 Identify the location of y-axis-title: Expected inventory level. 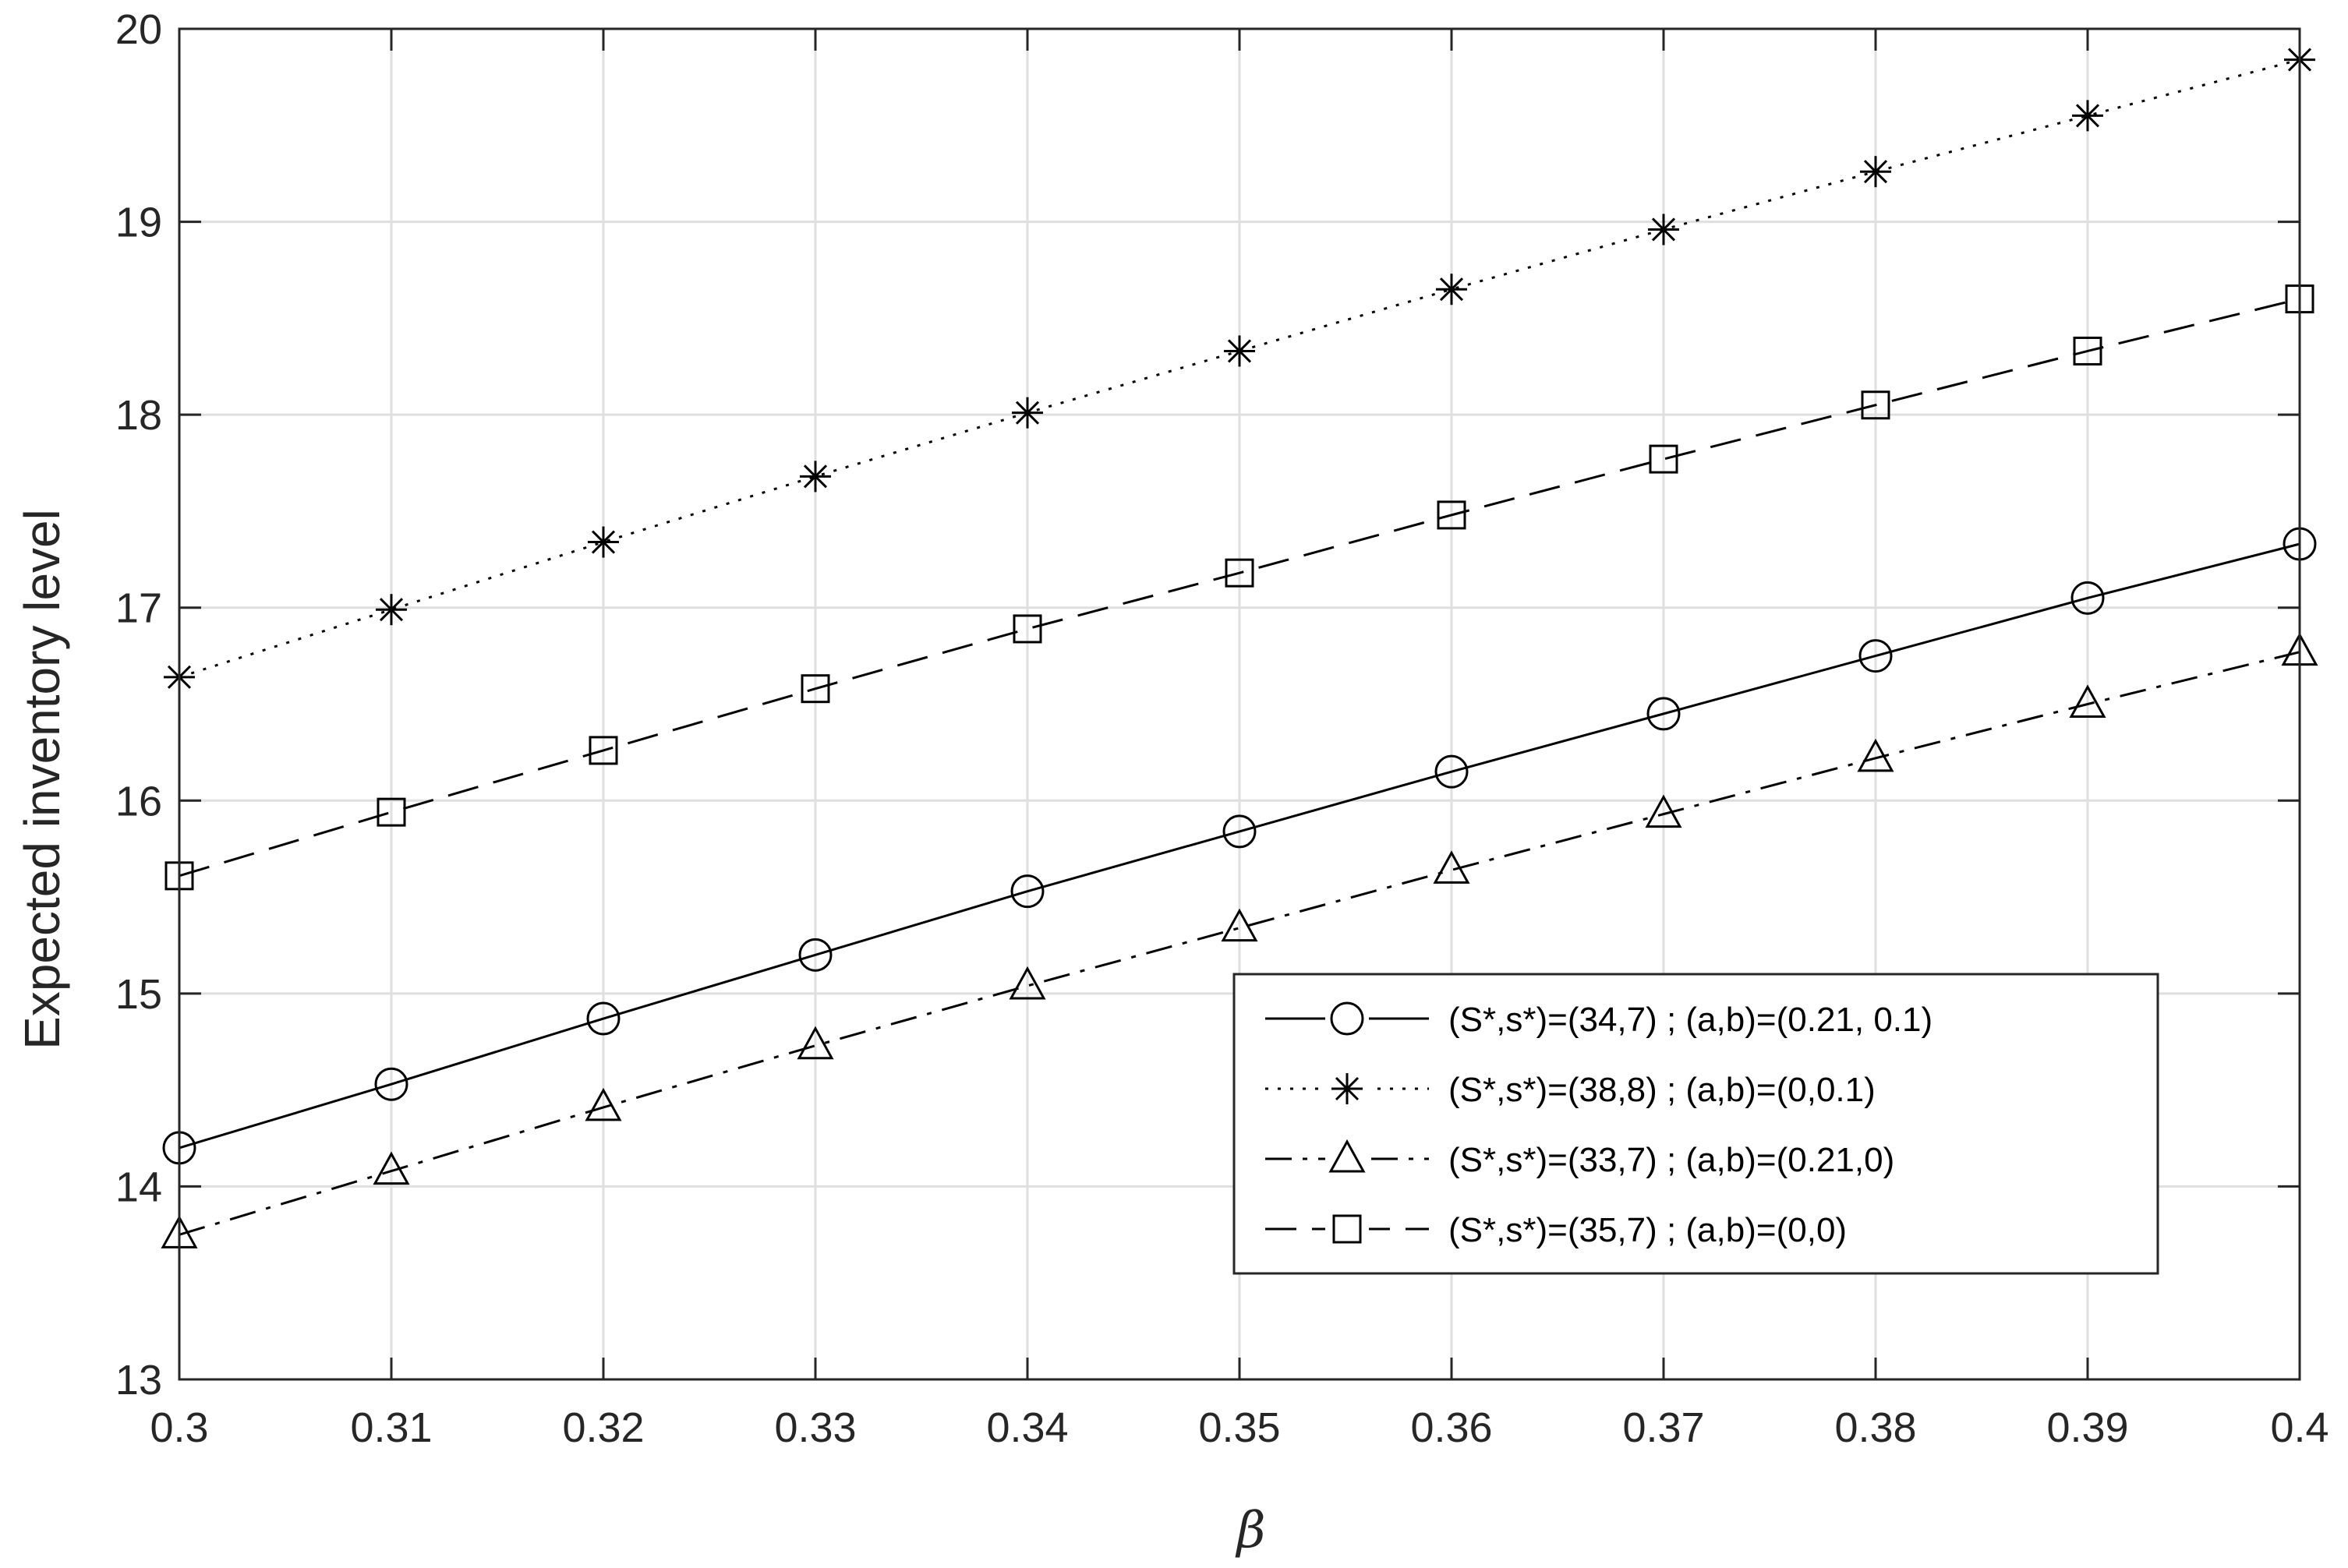
(42, 779).